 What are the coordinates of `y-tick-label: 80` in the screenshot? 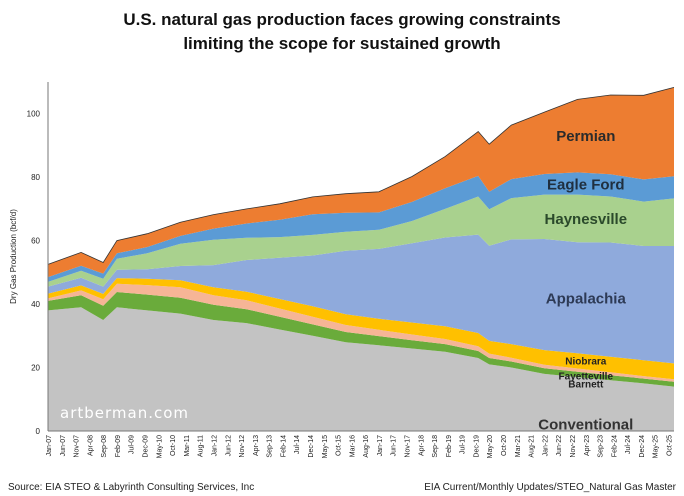 It's located at (35, 177).